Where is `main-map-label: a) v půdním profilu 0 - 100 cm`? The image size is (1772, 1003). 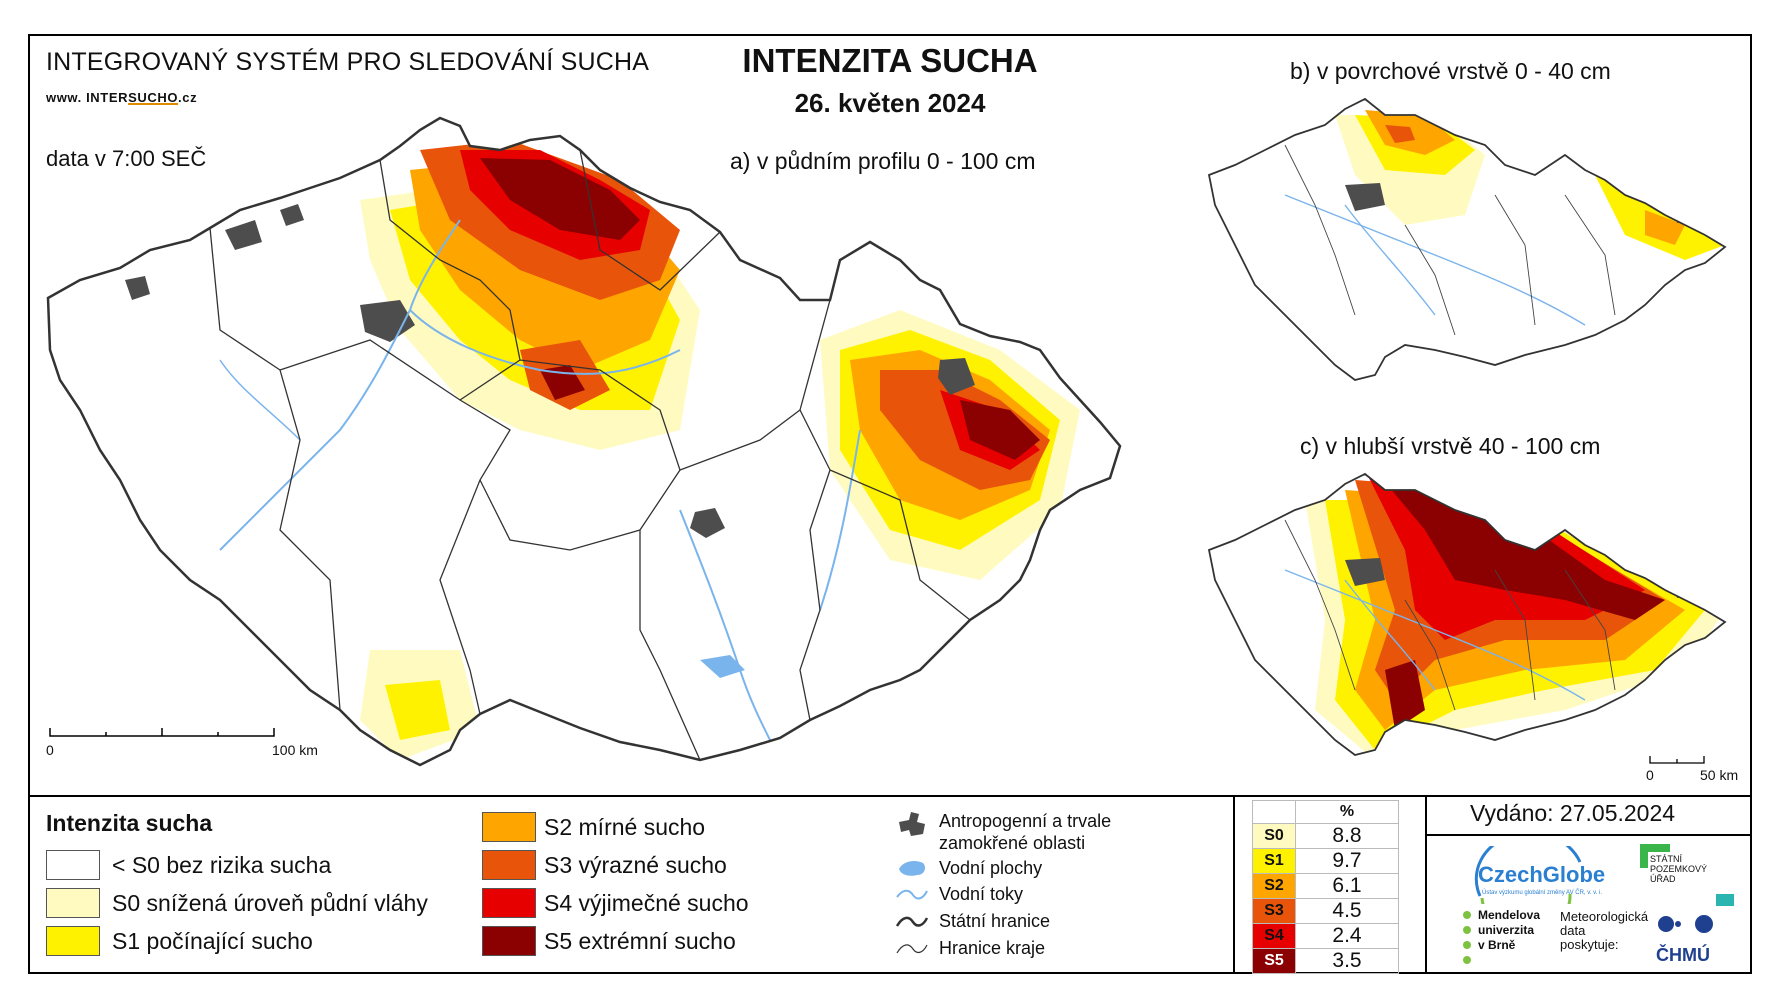
main-map-label: a) v půdním profilu 0 - 100 cm is located at coordinates (883, 161).